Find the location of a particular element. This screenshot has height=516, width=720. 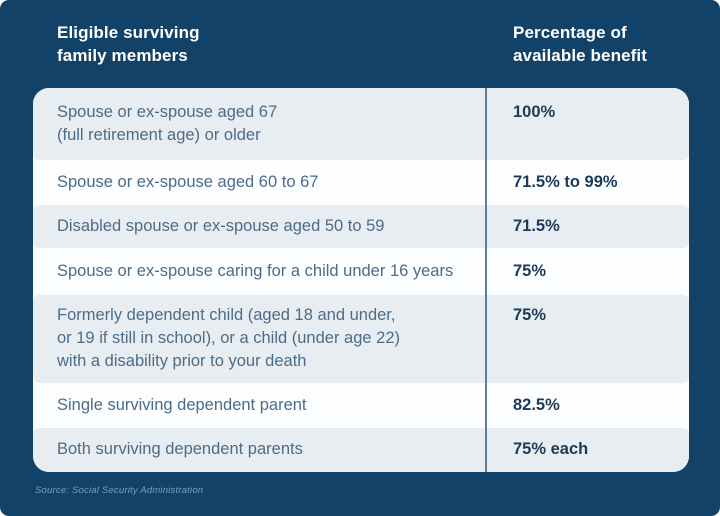

source-attribution: Source: Social Security Administration is located at coordinates (119, 490).